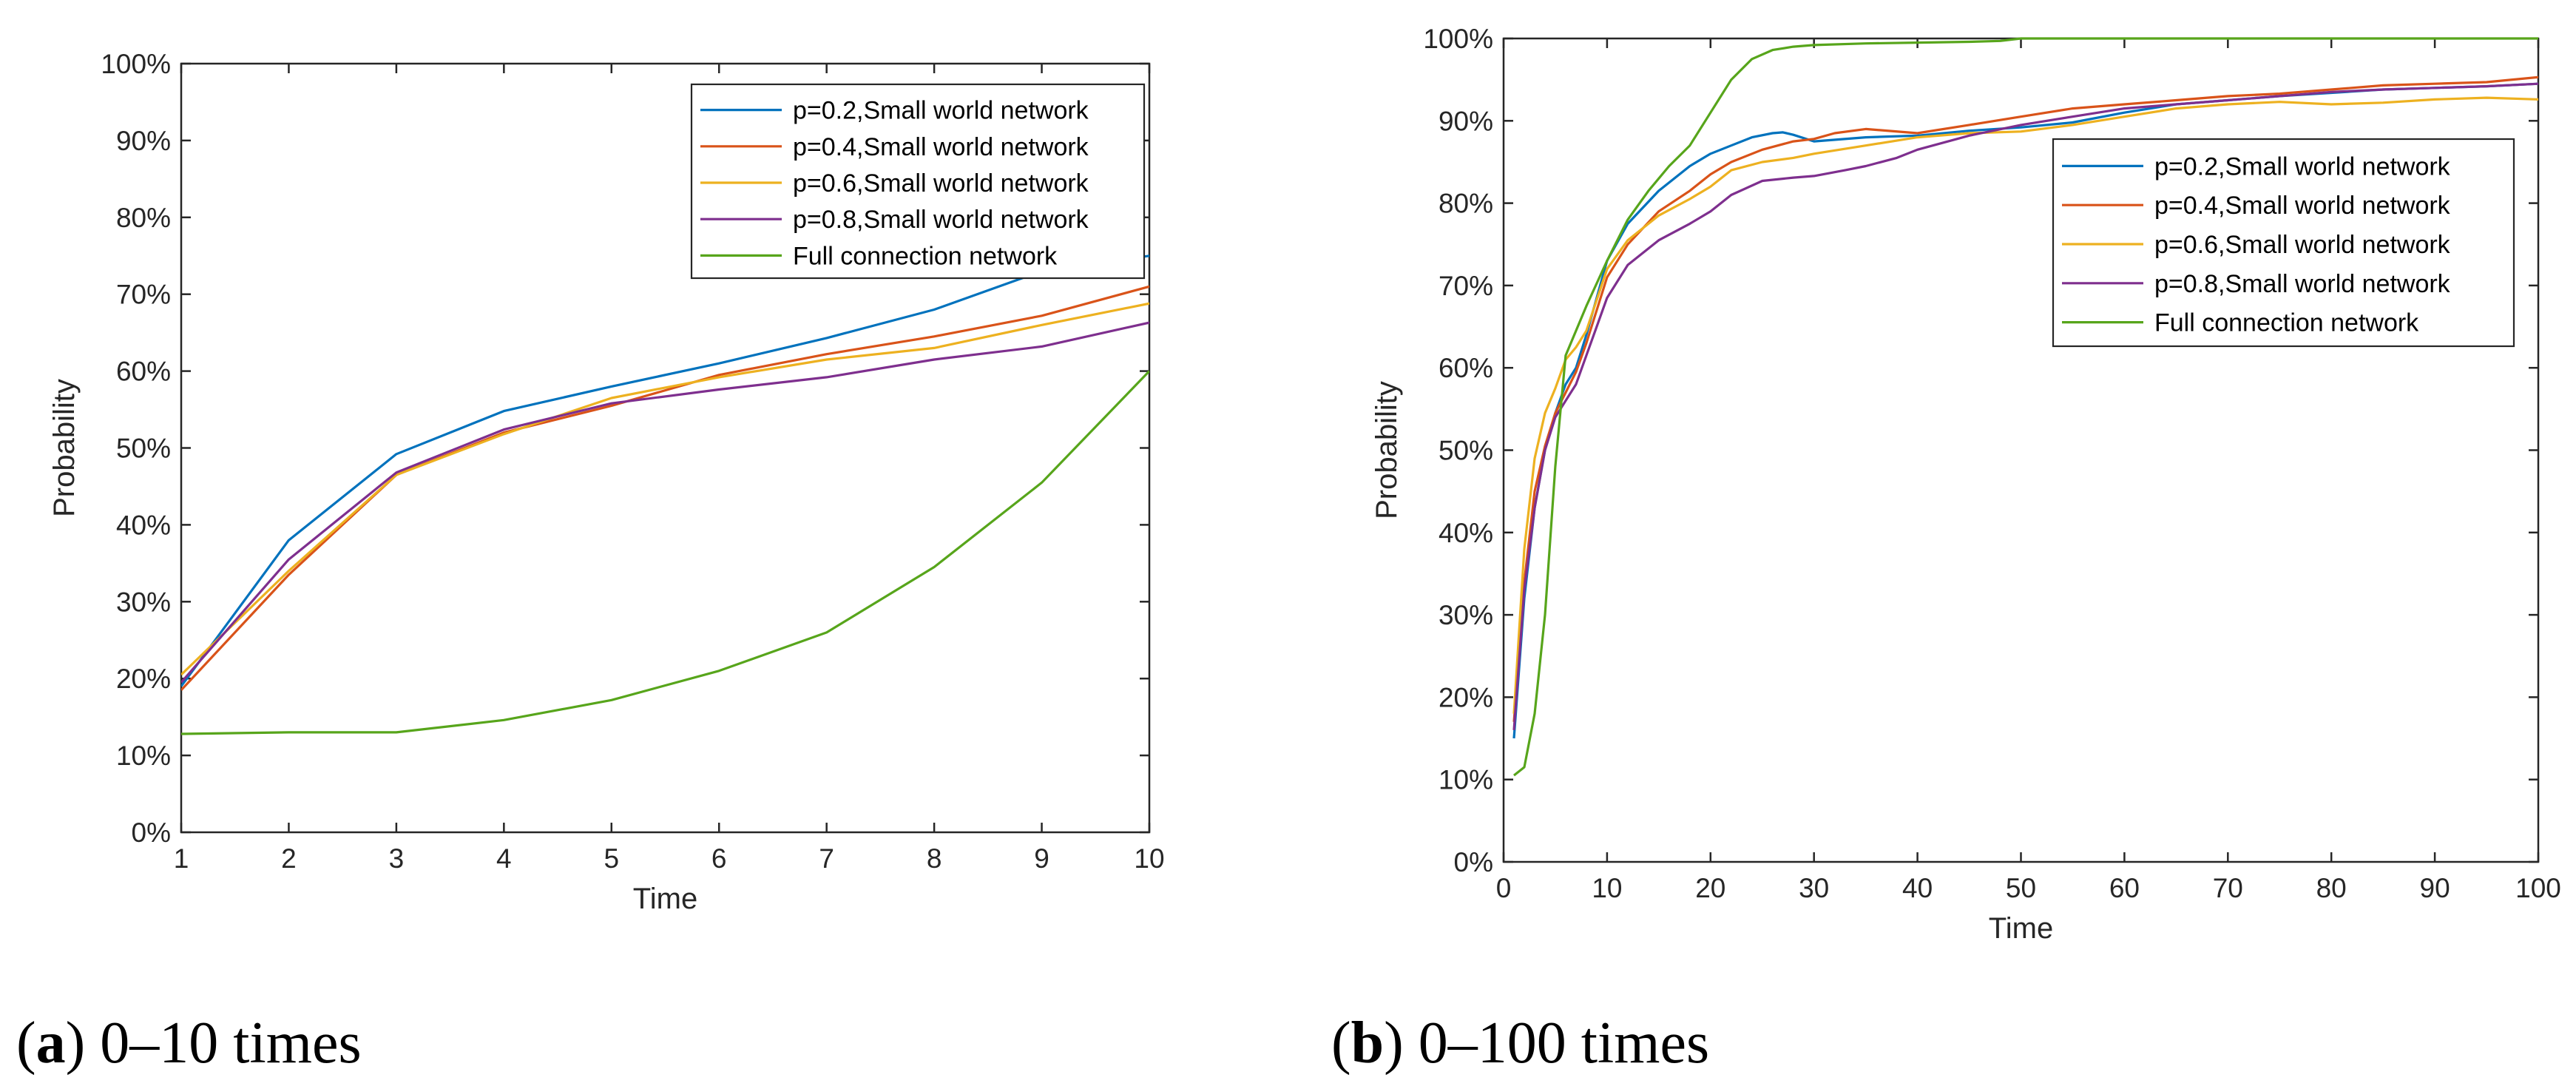 The height and width of the screenshot is (1089, 2576). I want to click on x-tick-label: 9, so click(1041, 858).